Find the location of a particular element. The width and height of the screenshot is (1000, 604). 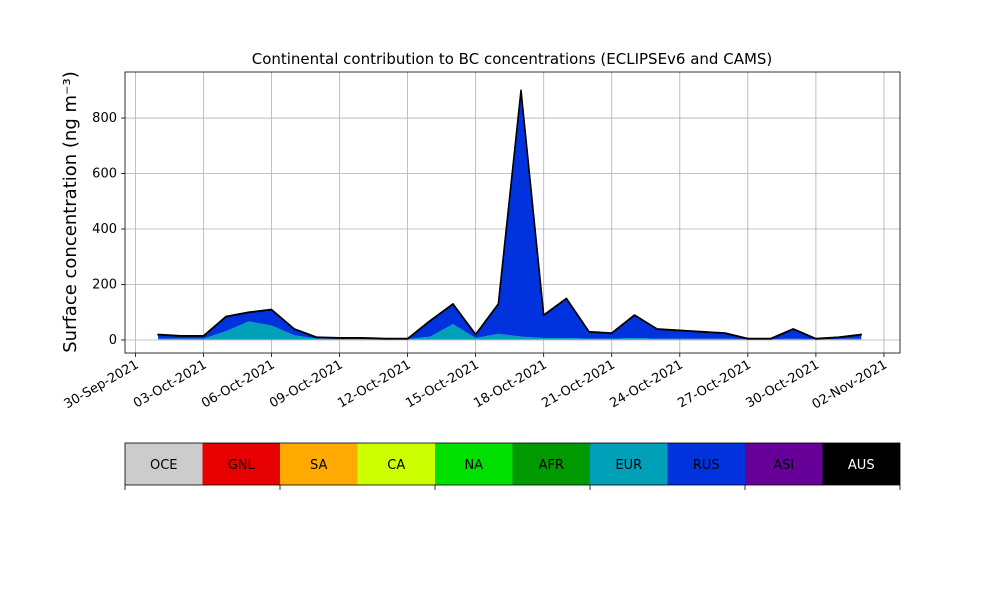

legend-label: NA is located at coordinates (473, 465).